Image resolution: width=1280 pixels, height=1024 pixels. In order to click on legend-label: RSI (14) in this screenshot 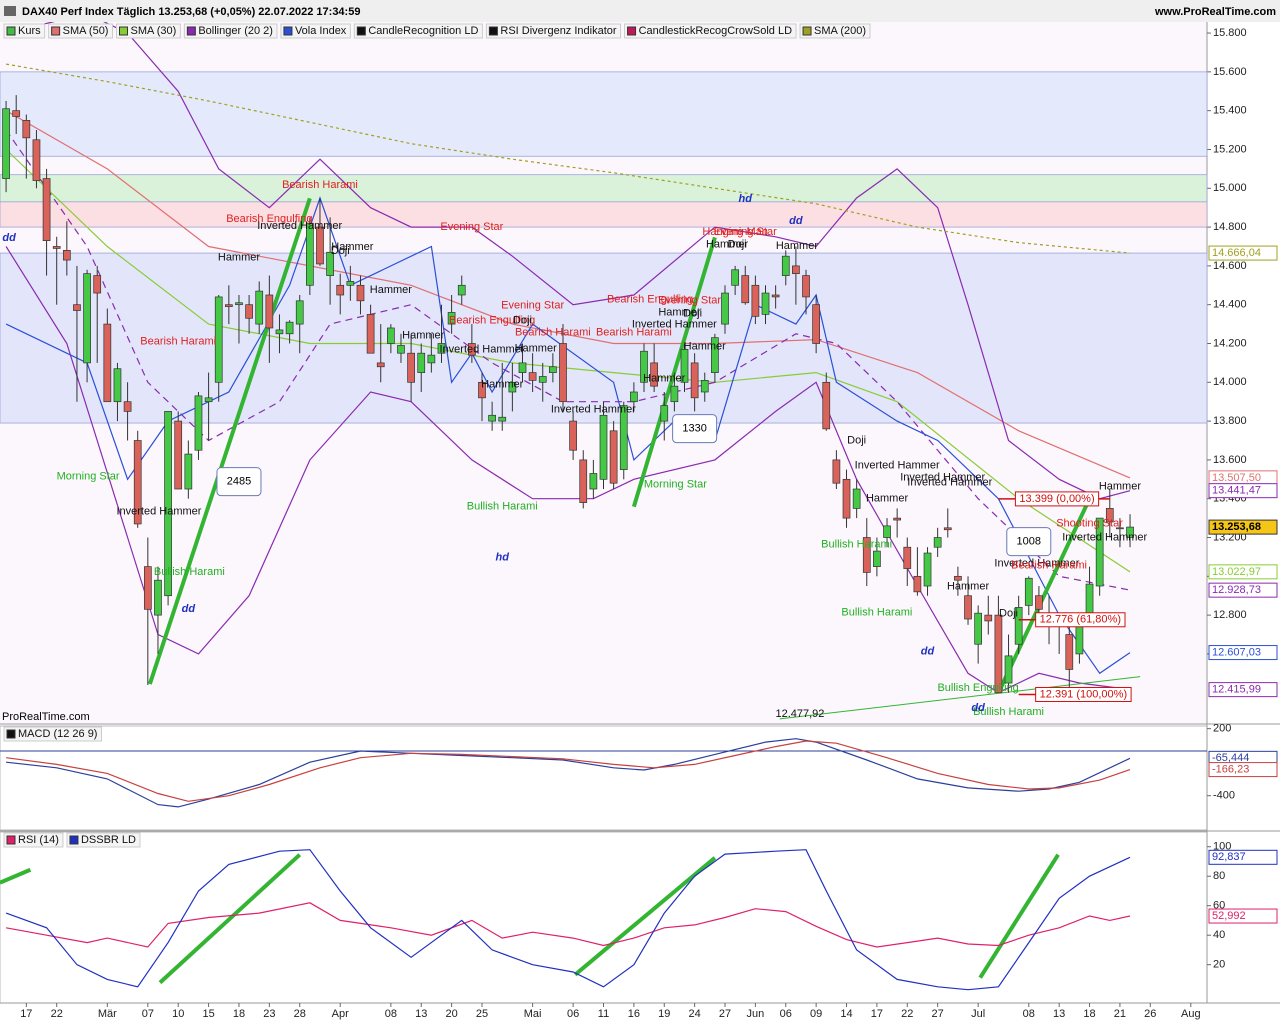, I will do `click(38, 840)`.